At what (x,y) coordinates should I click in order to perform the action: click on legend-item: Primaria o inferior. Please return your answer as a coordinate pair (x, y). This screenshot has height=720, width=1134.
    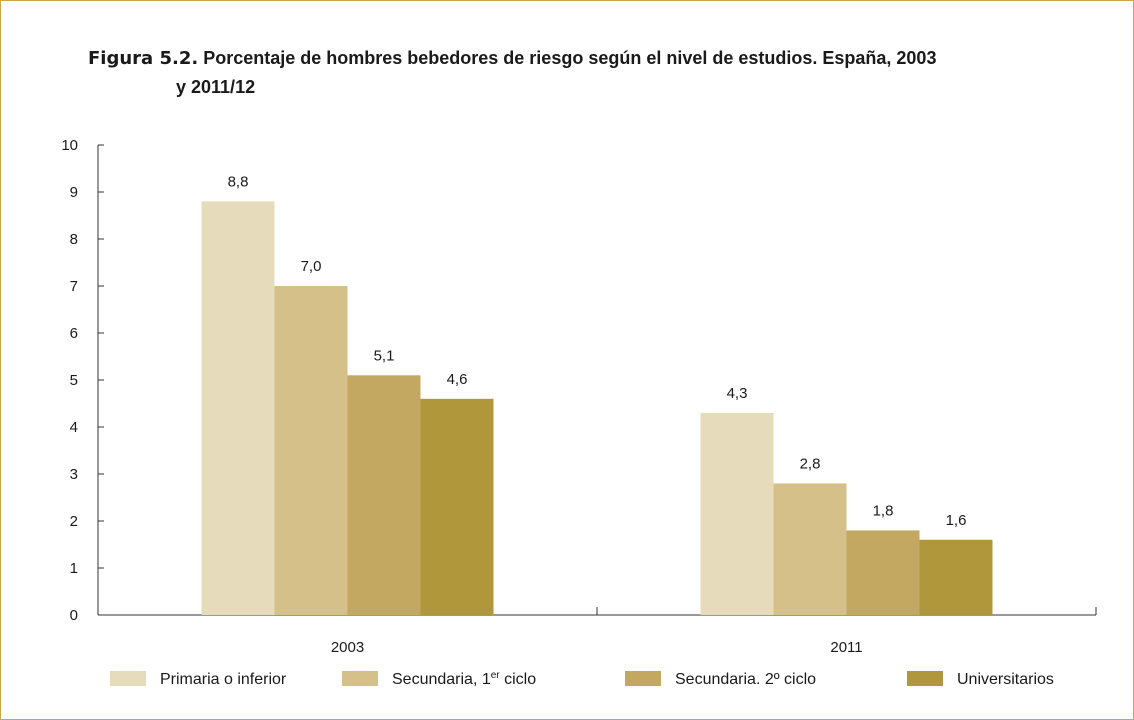
    Looking at the image, I should click on (198, 679).